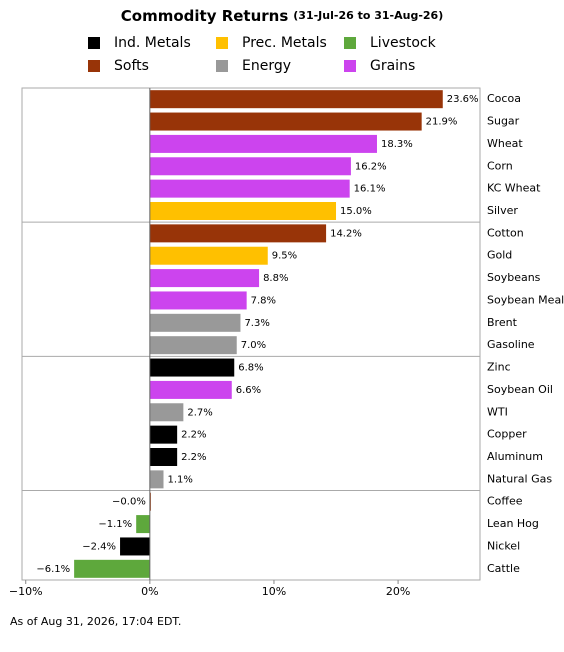 The height and width of the screenshot is (652, 564). I want to click on value-label: −0.0%, so click(129, 502).